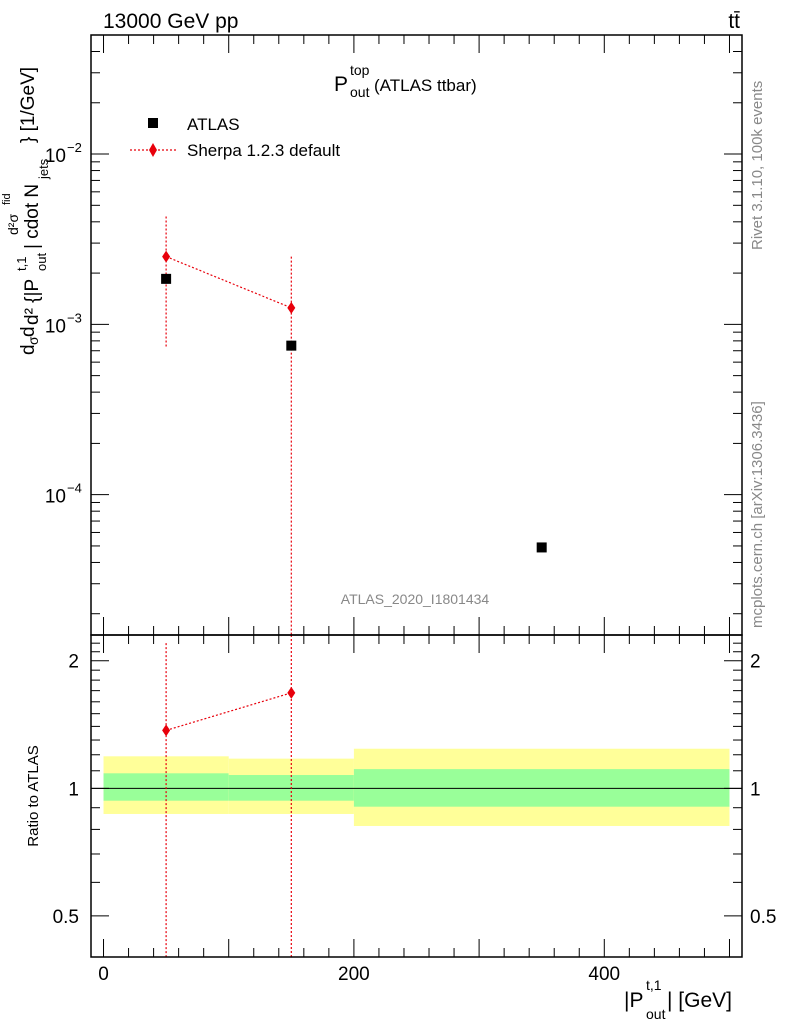  I want to click on plot-title: P top out (ATLAS ttbar), so click(405, 81).